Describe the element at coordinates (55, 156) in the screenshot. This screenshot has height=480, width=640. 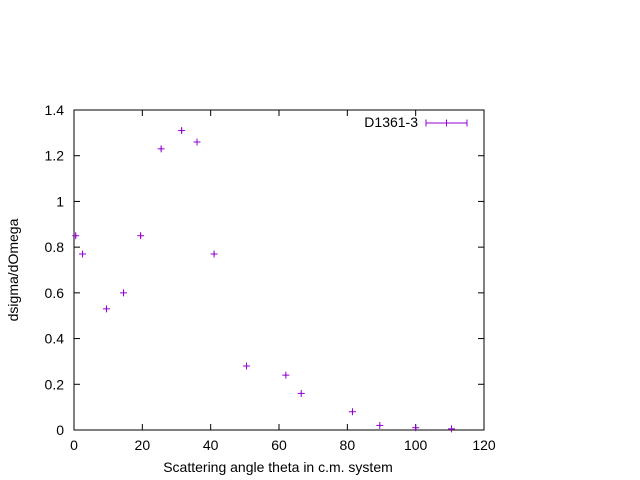
I see `y-tick-label: 1.2` at that location.